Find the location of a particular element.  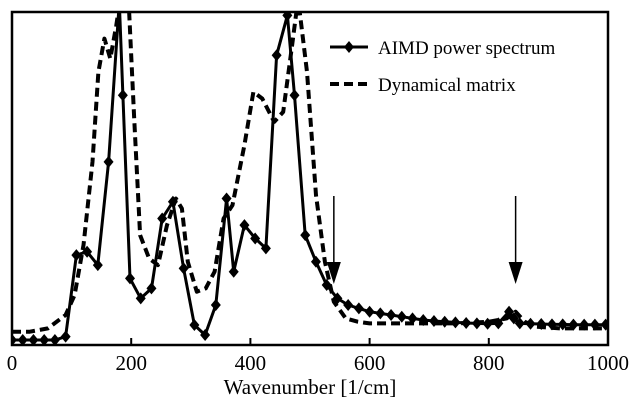

x-tick-label: 800 is located at coordinates (489, 363).